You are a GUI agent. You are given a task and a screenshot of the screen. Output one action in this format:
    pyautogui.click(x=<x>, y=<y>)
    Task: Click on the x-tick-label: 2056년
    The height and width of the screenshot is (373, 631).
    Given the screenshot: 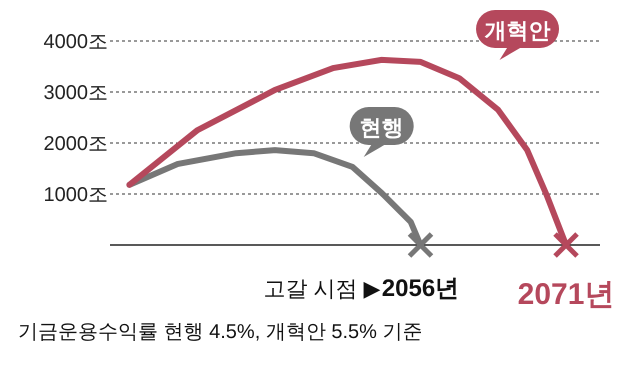 What is the action you would take?
    pyautogui.click(x=421, y=288)
    